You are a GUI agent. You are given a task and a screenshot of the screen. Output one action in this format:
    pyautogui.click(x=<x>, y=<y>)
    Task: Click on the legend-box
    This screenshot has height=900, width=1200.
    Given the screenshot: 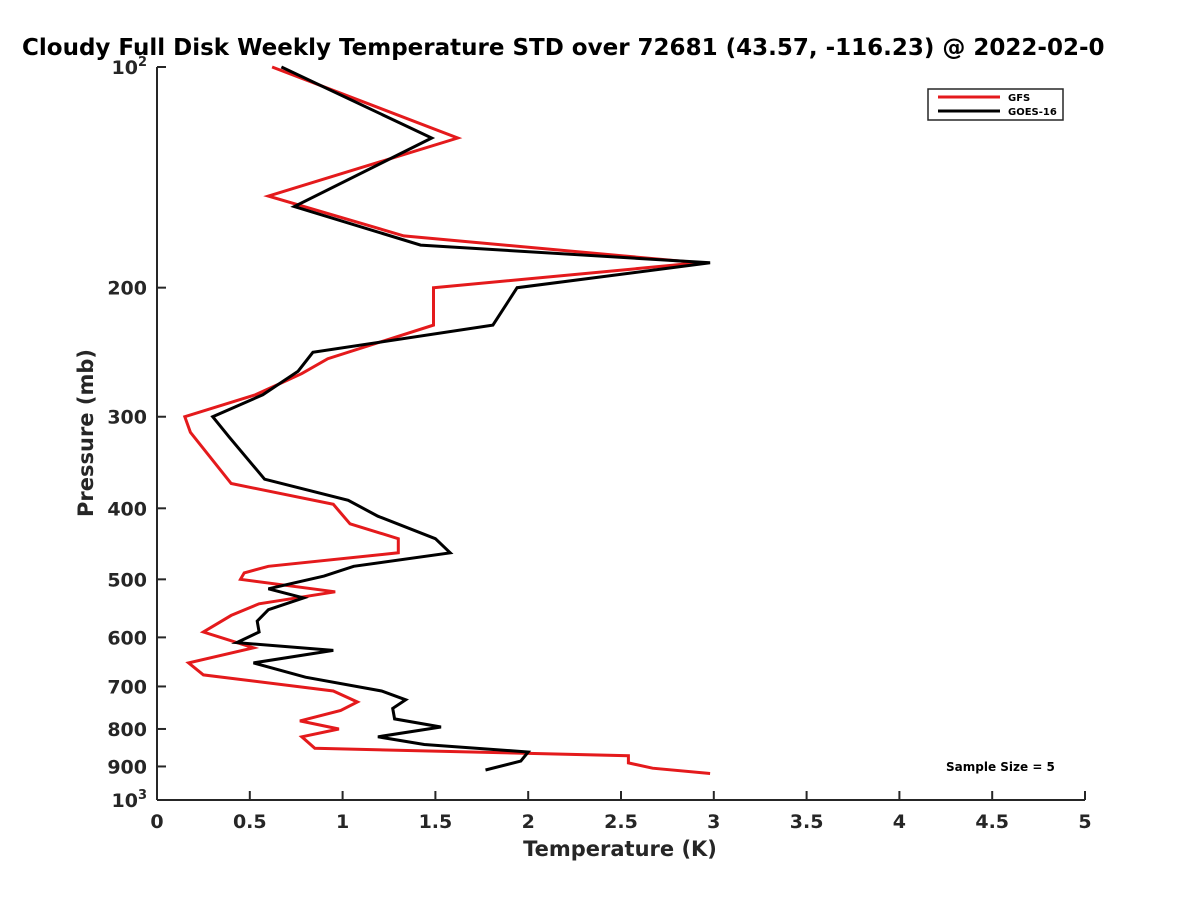 What is the action you would take?
    pyautogui.click(x=995, y=104)
    